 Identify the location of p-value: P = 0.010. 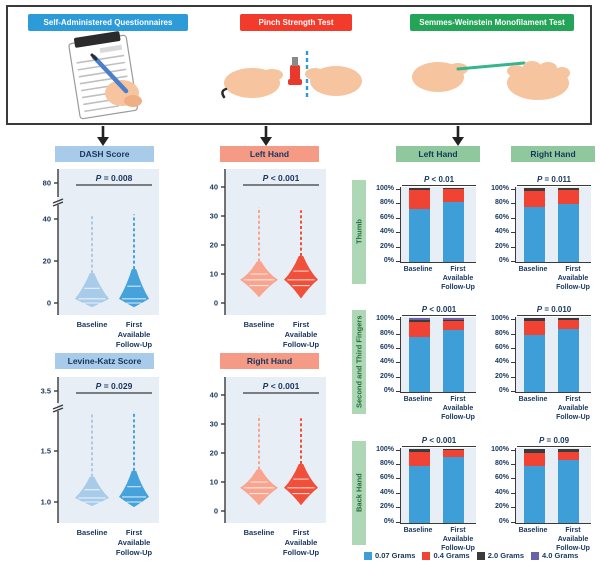
(554, 310).